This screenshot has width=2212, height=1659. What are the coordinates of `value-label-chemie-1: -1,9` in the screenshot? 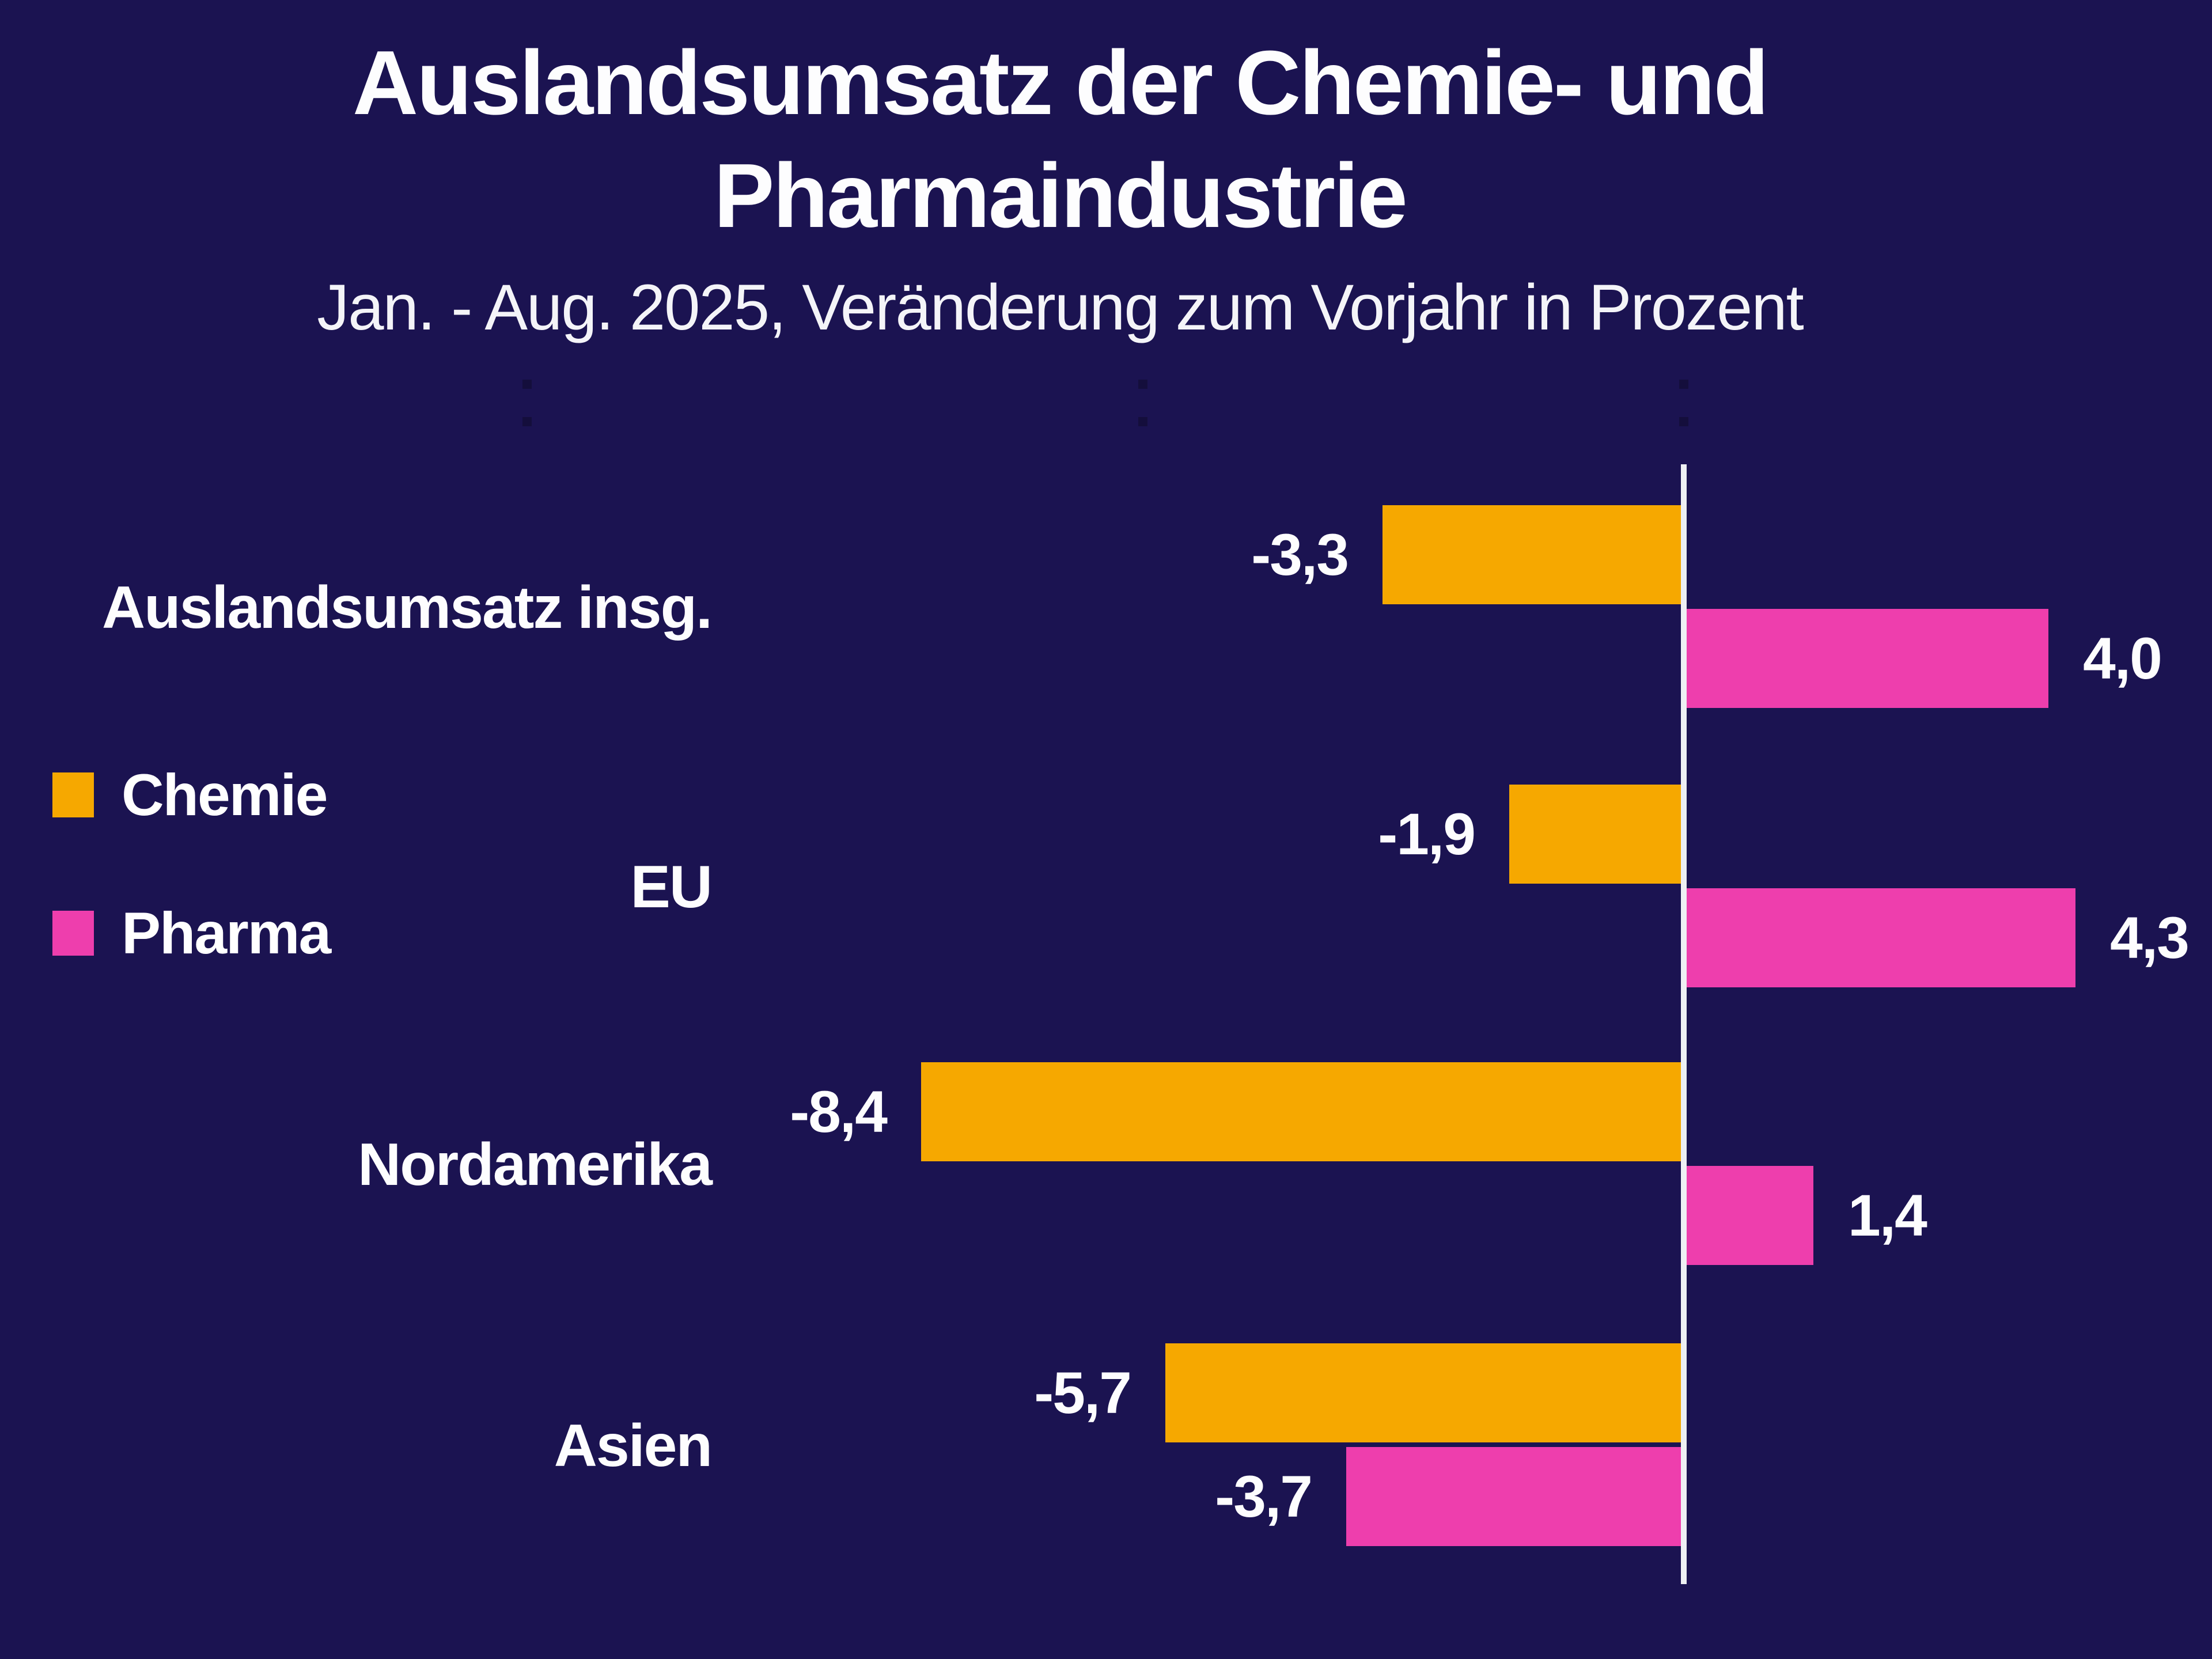 It's located at (1427, 834).